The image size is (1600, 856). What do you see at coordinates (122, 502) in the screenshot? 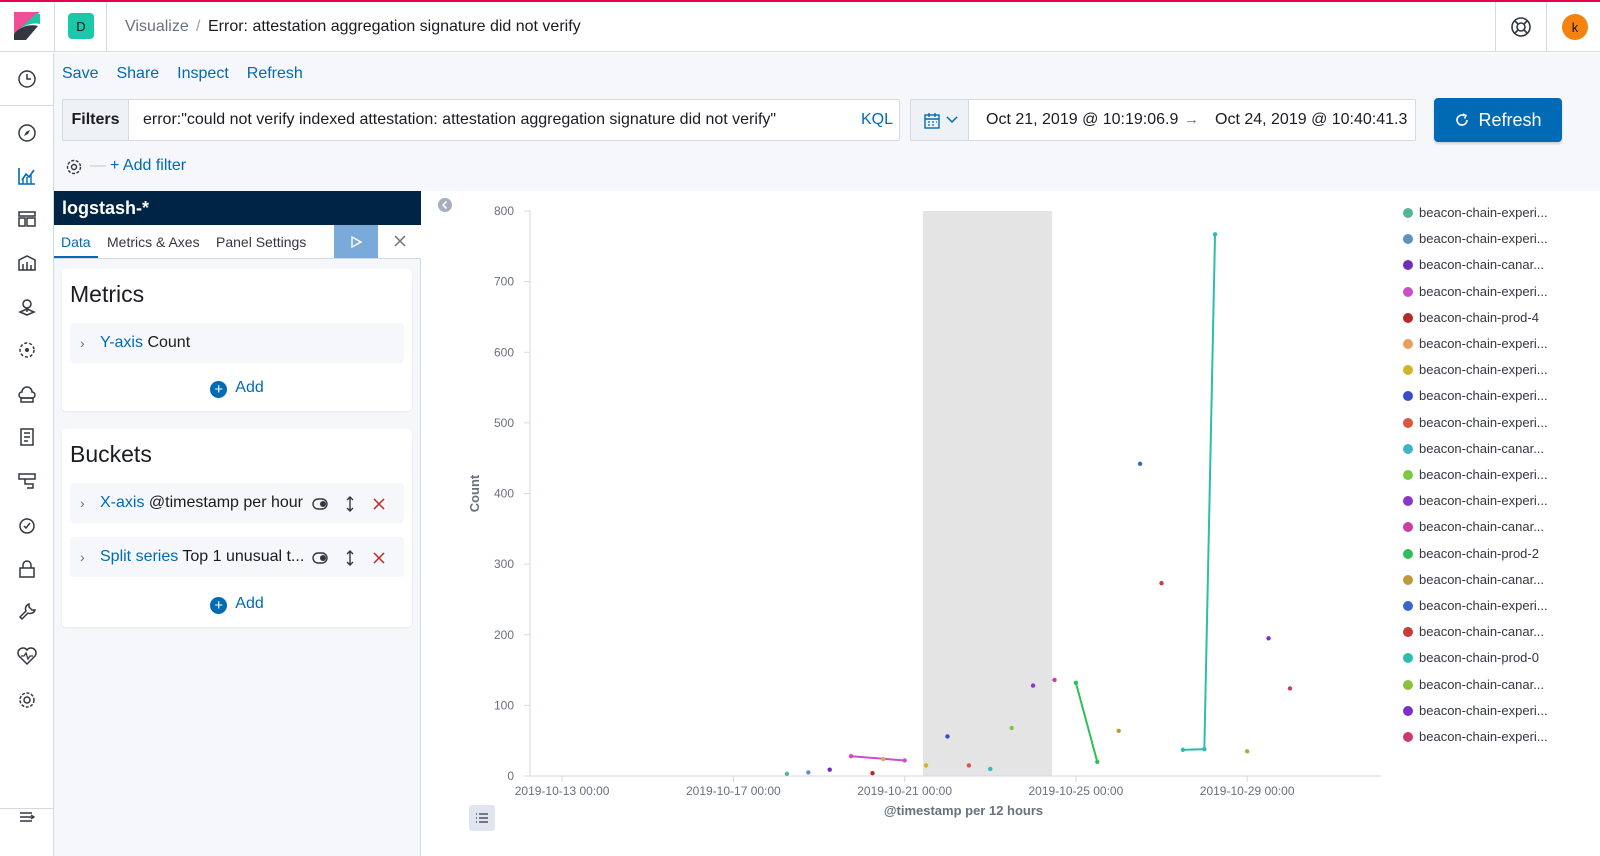
I see `bucket-agg-type: X-axis` at bounding box center [122, 502].